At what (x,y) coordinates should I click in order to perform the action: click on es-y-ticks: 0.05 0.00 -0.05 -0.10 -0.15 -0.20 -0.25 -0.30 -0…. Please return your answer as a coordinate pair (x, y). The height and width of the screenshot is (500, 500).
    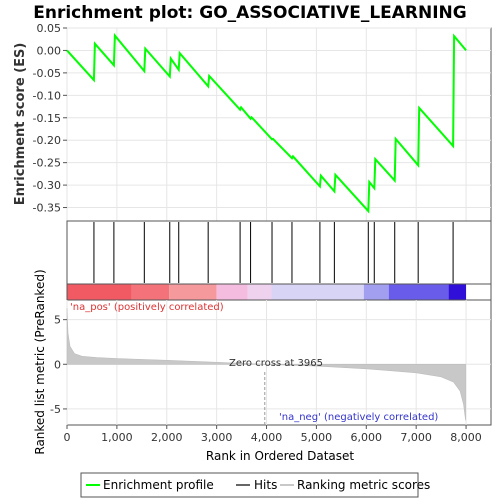
    Looking at the image, I should click on (50, 118).